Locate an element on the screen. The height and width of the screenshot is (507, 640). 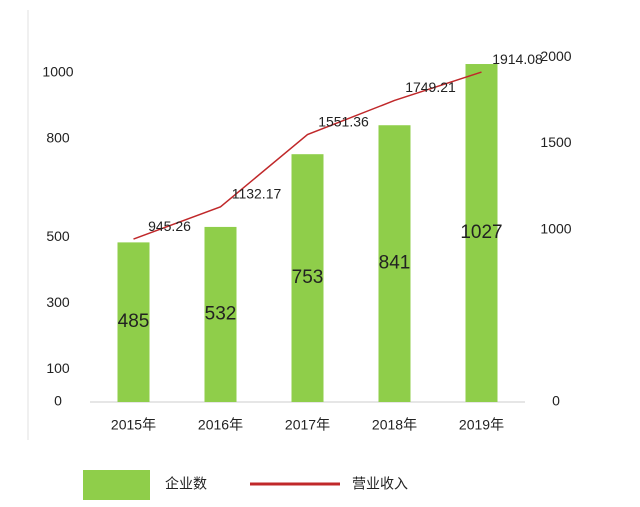
legend-swatch is located at coordinates (116, 485).